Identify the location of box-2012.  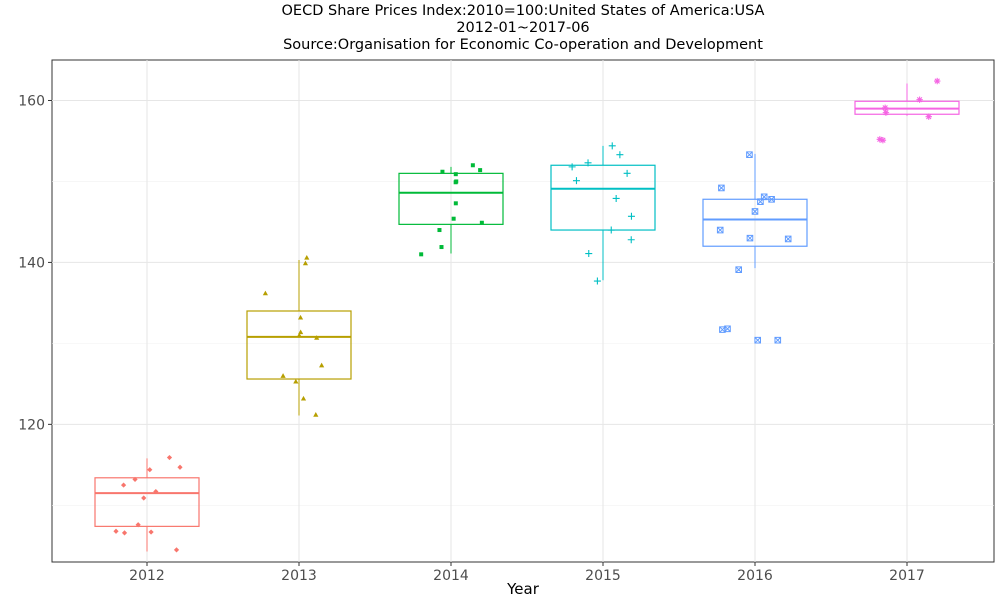
(147, 505).